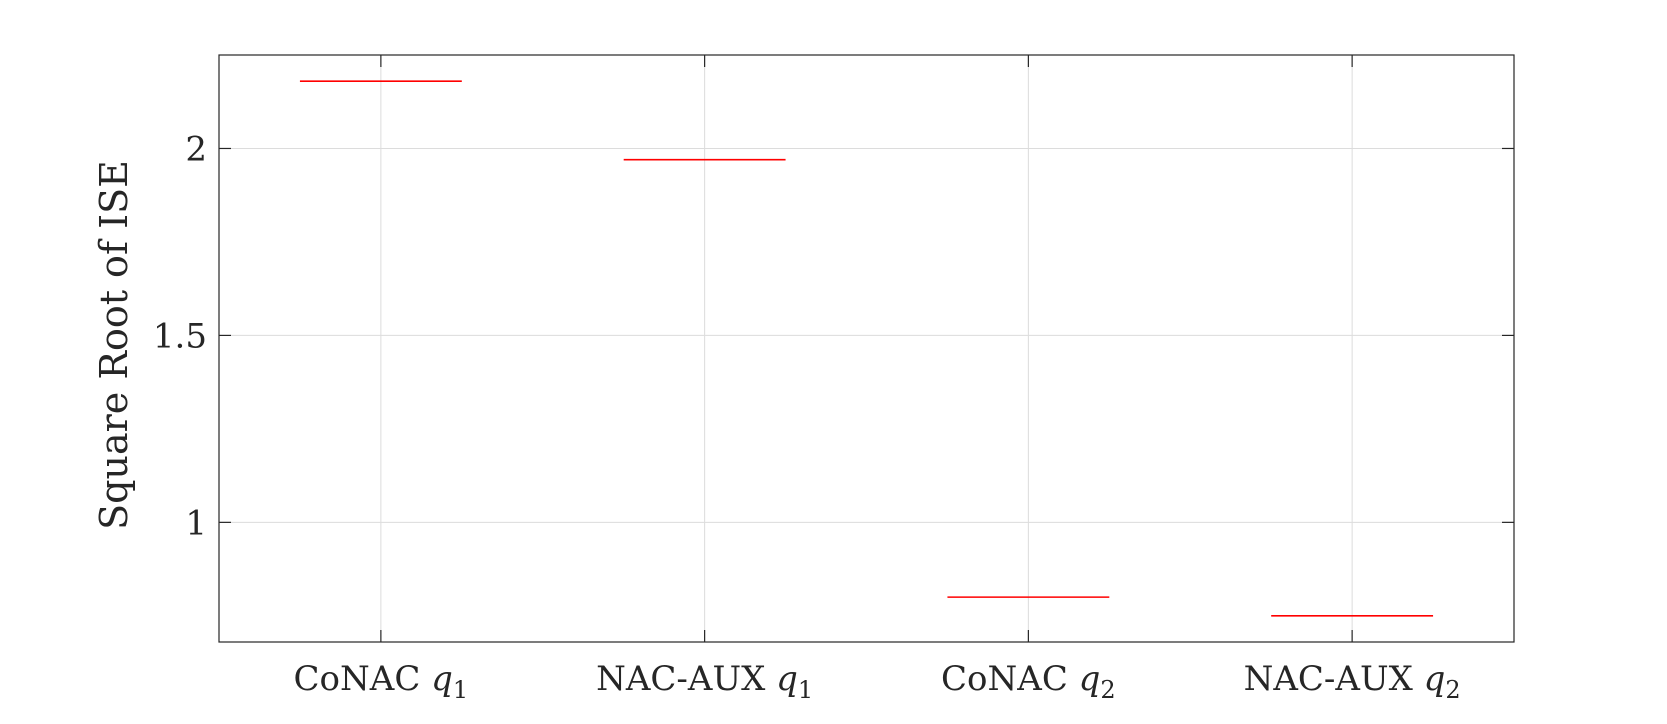 The height and width of the screenshot is (724, 1667). I want to click on y-tick-label: 2, so click(196, 149).